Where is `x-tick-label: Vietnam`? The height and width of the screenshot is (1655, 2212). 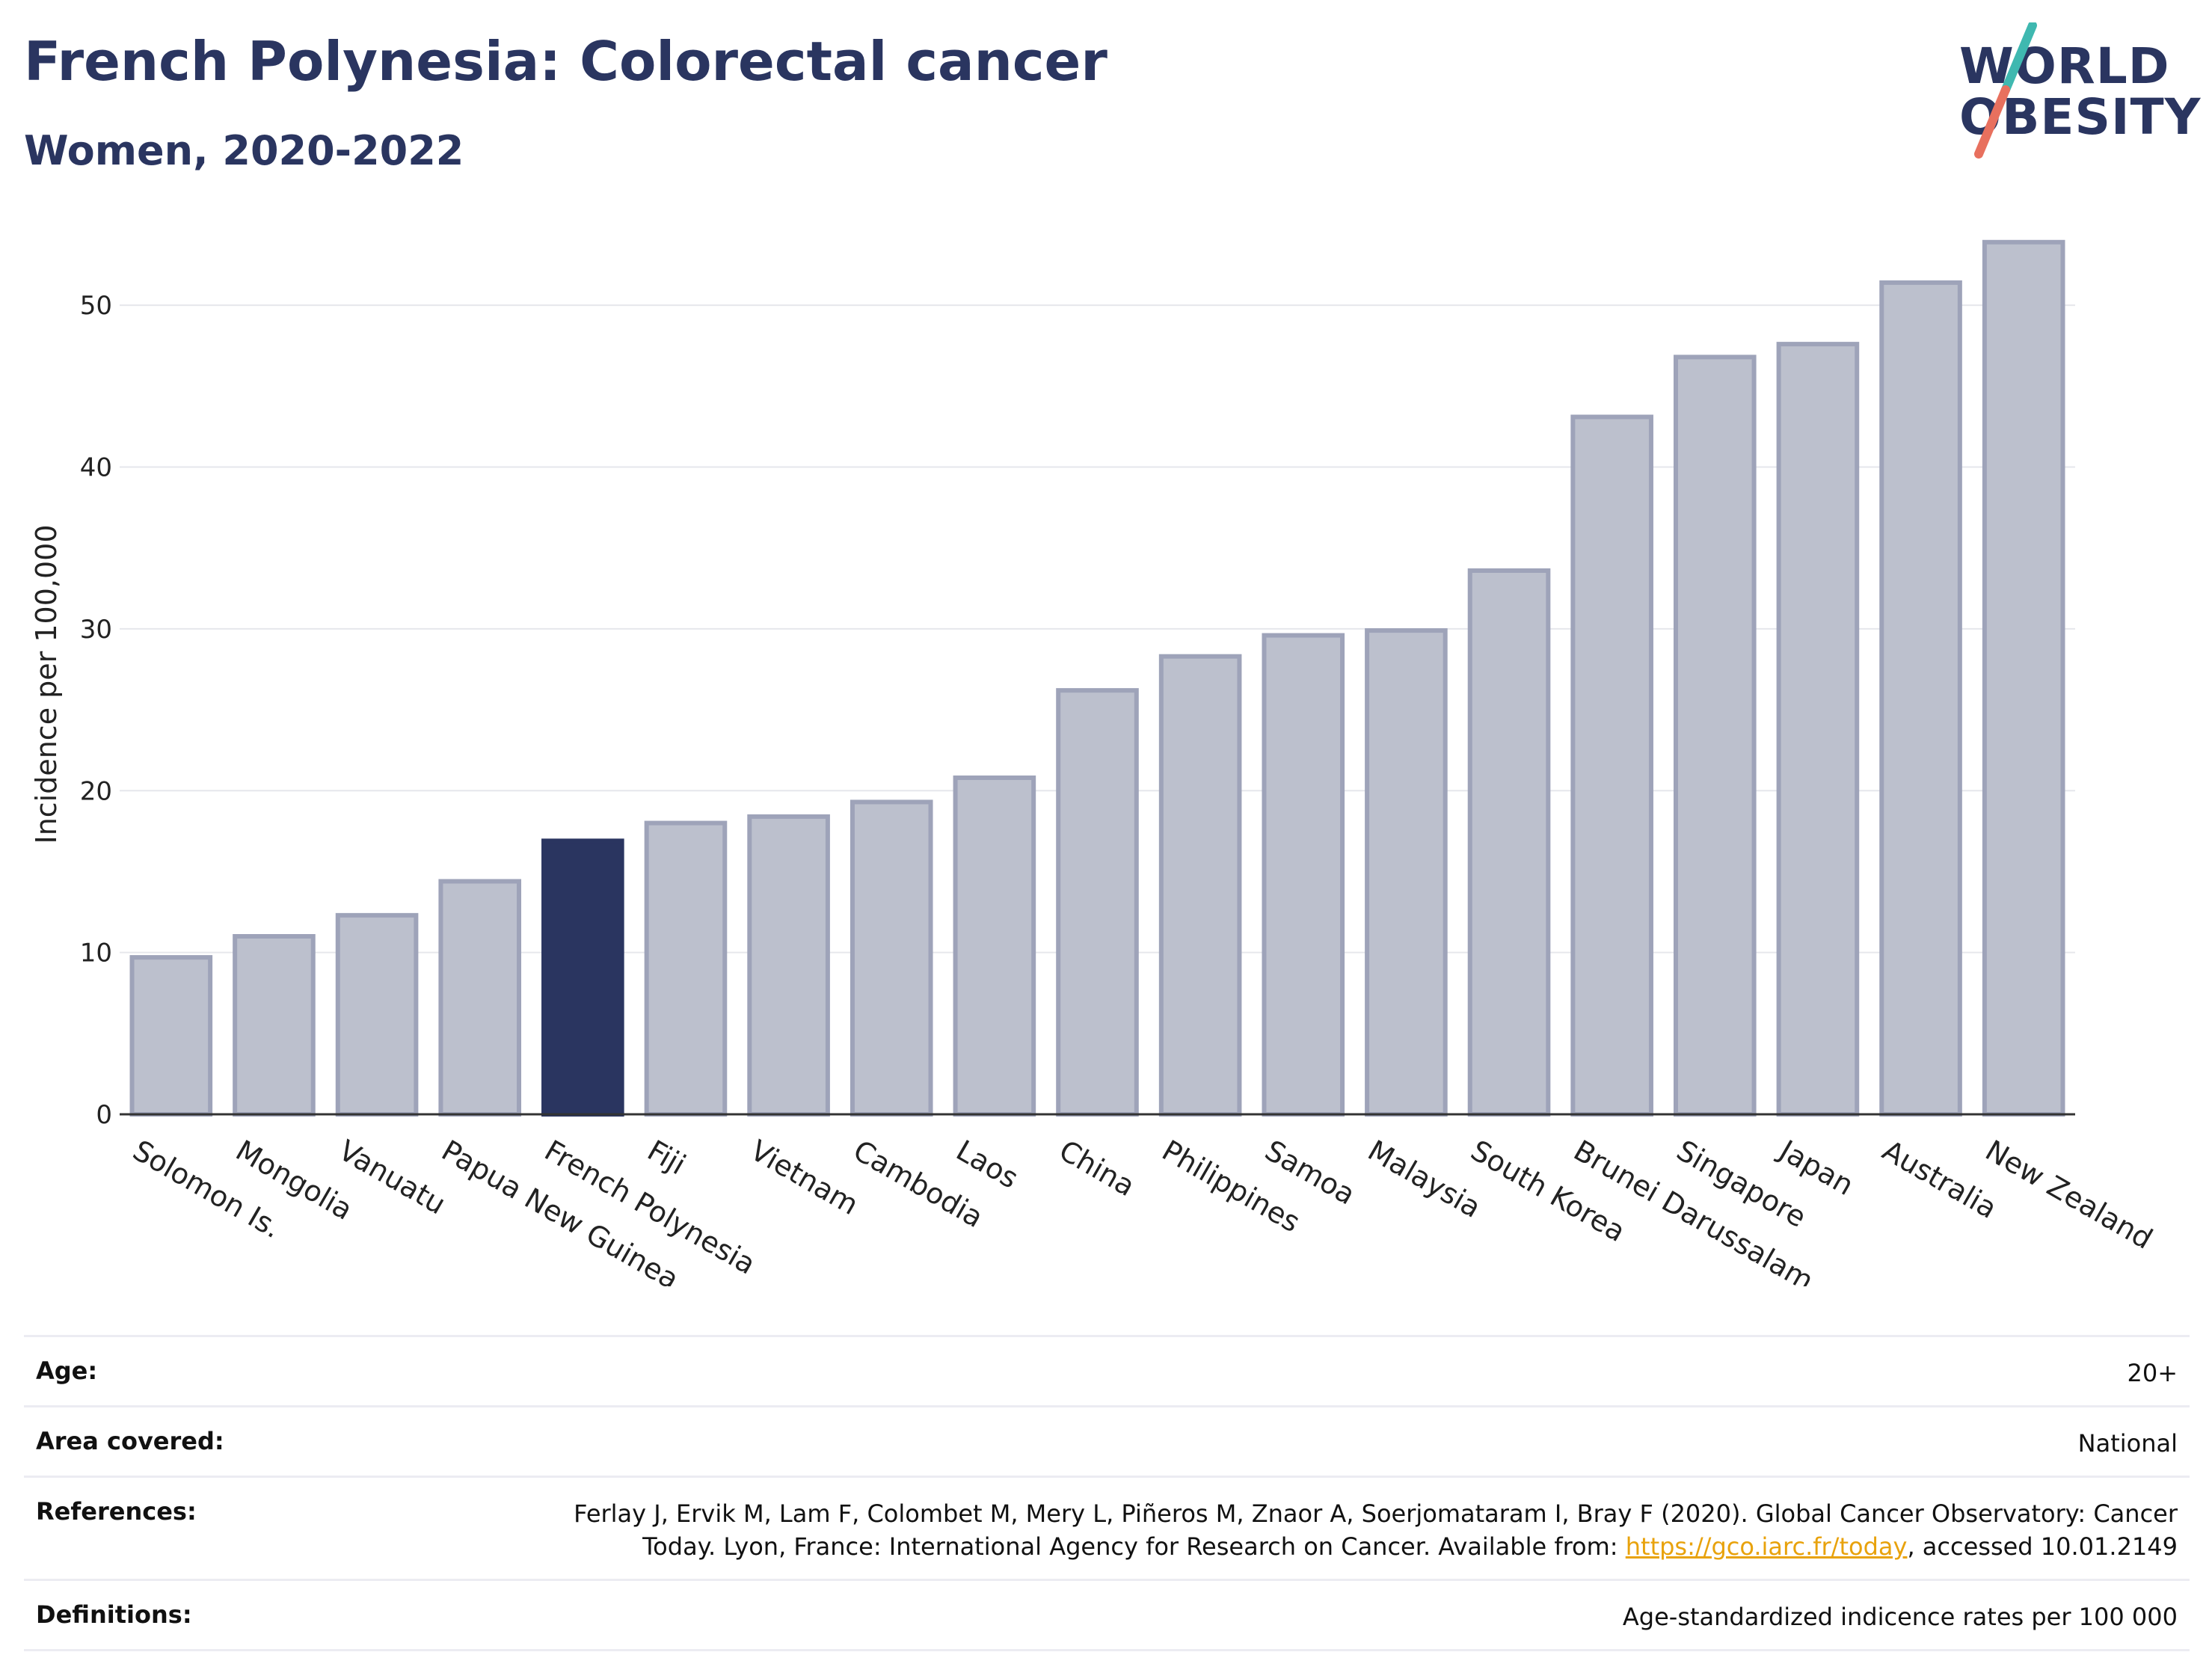 x-tick-label: Vietnam is located at coordinates (804, 1177).